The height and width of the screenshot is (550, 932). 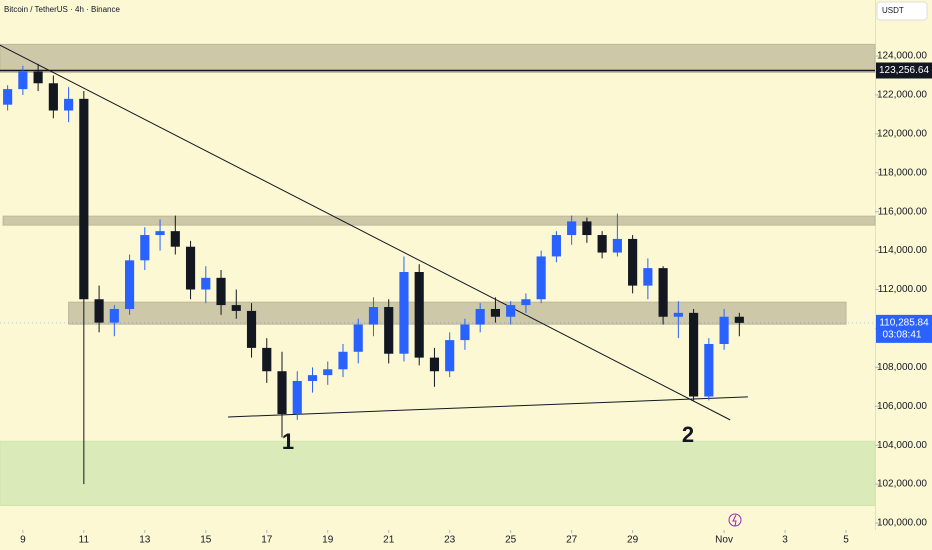 I want to click on y-tick-label: 120,000.00, so click(x=902, y=134).